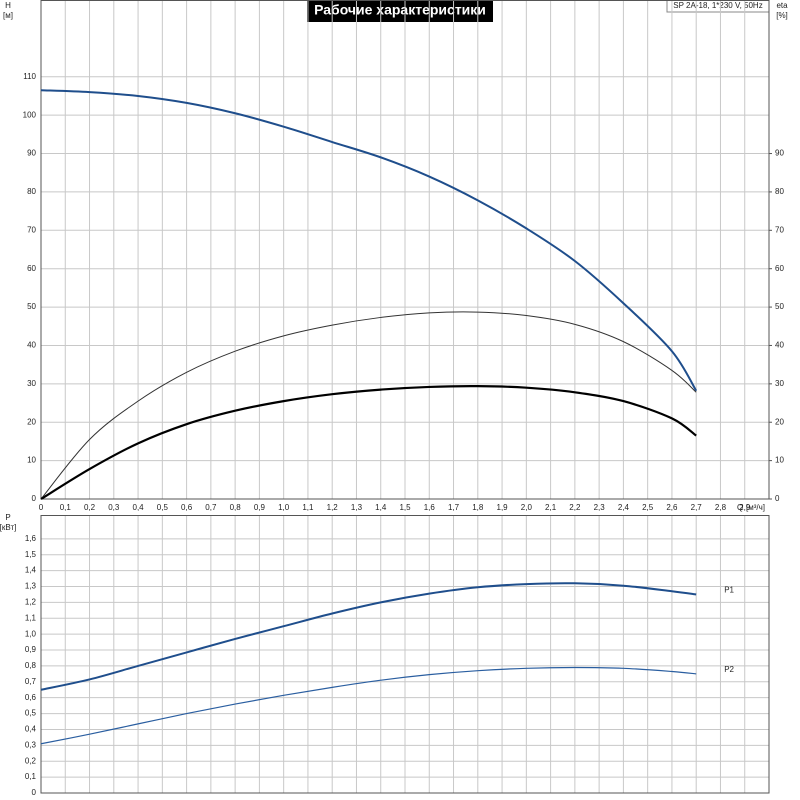 This screenshot has height=800, width=800. What do you see at coordinates (139, 507) in the screenshot?
I see `x-tick-label: 0,4` at bounding box center [139, 507].